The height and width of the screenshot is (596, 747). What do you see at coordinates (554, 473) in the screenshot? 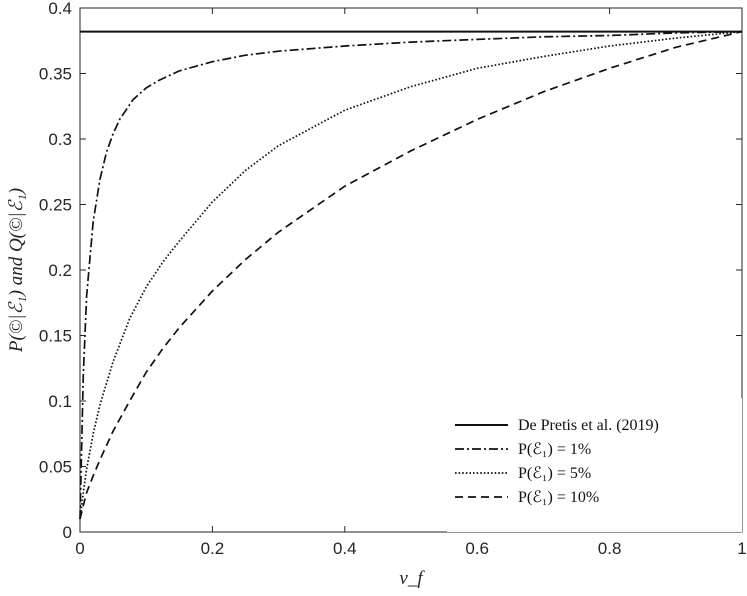
I see `legend-entry-5-percent: P(ℰ₁) = 5%` at bounding box center [554, 473].